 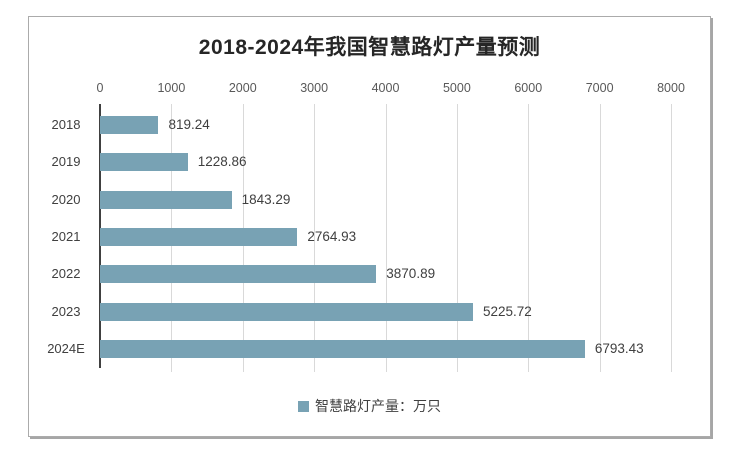 I want to click on category-label: 2022, so click(x=66, y=274).